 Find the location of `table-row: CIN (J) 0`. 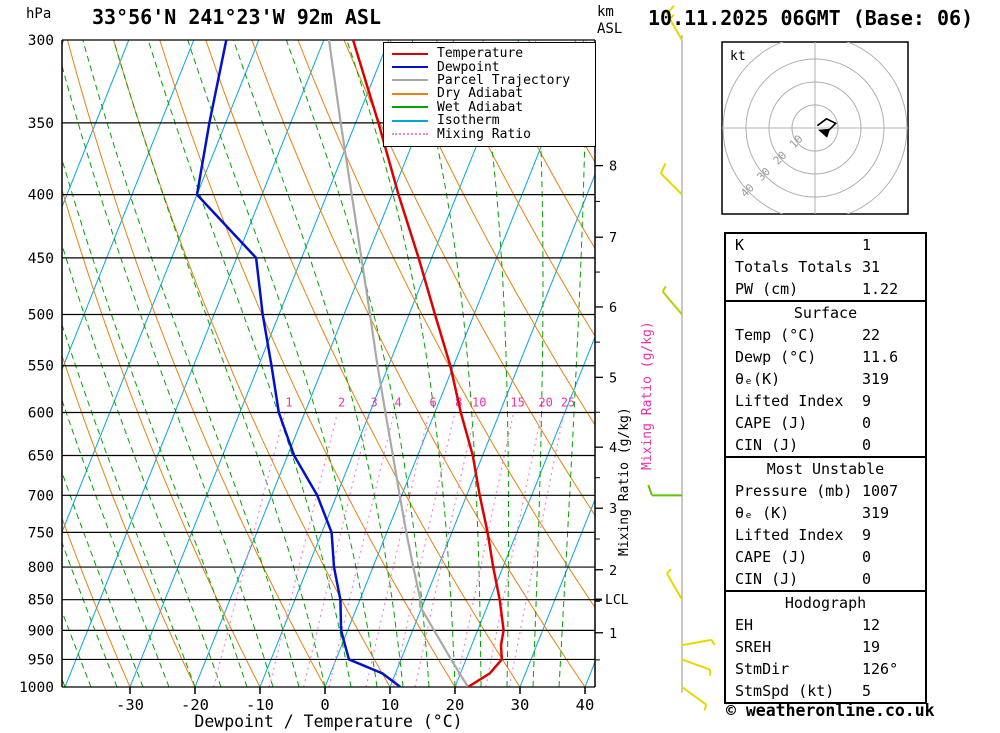

table-row: CIN (J) 0 is located at coordinates (825, 445).